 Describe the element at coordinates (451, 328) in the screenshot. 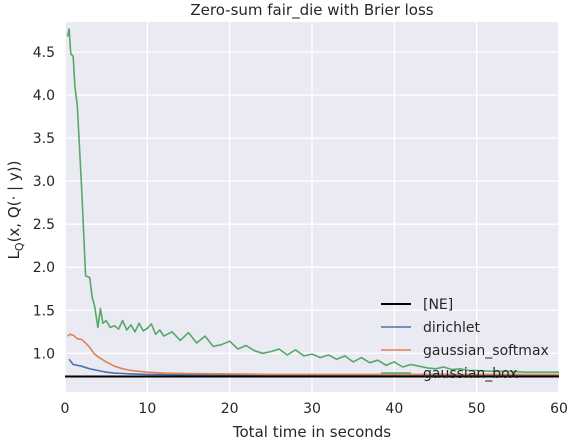

I see `legend-label: dirichlet` at that location.